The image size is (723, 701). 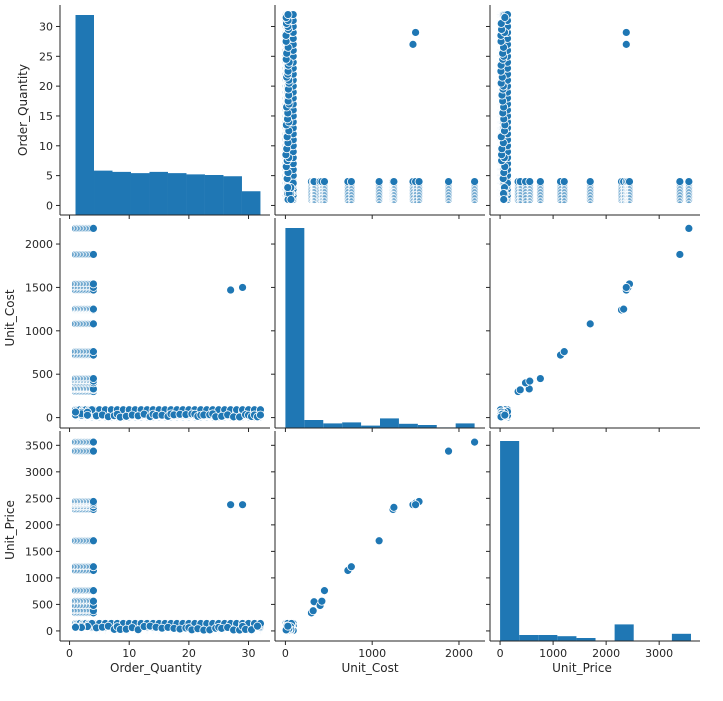 I want to click on y-tick-label: 5, so click(x=49, y=176).